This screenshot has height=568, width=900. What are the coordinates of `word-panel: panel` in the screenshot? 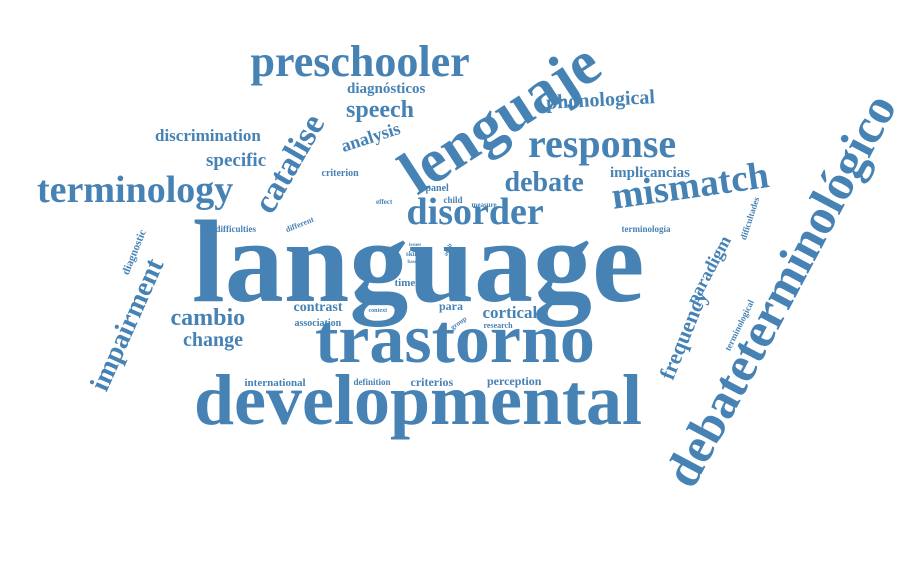 It's located at (437, 188).